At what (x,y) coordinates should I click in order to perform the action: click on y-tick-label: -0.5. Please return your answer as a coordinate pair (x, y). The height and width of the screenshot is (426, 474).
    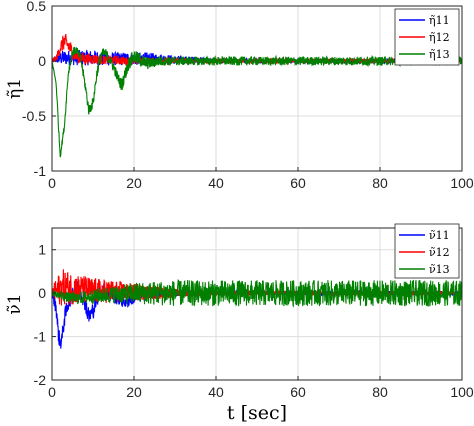
    Looking at the image, I should click on (34, 116).